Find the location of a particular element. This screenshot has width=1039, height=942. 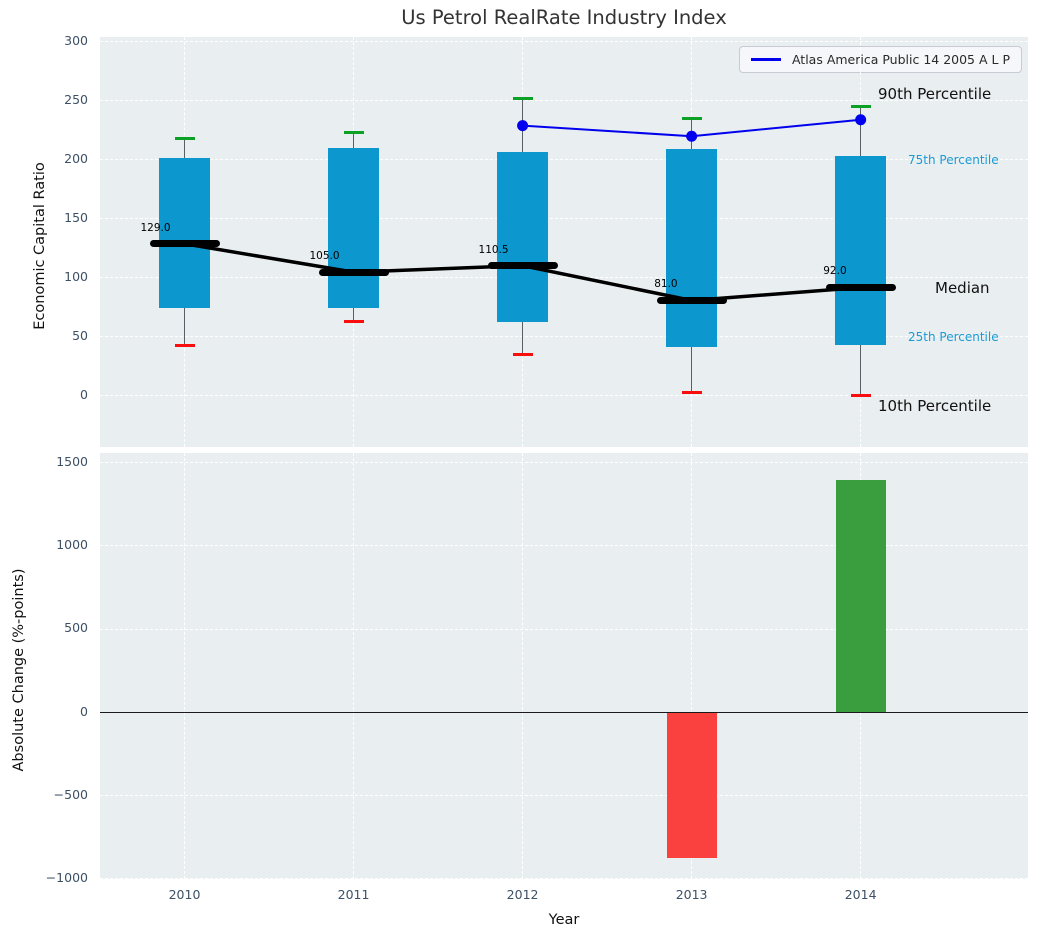

annotation-10th-percentile: 10th Percentile is located at coordinates (935, 406).